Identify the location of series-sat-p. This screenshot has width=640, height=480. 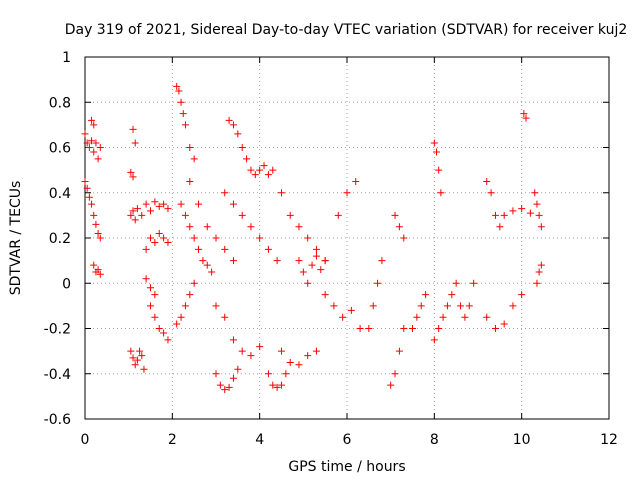
(227, 379).